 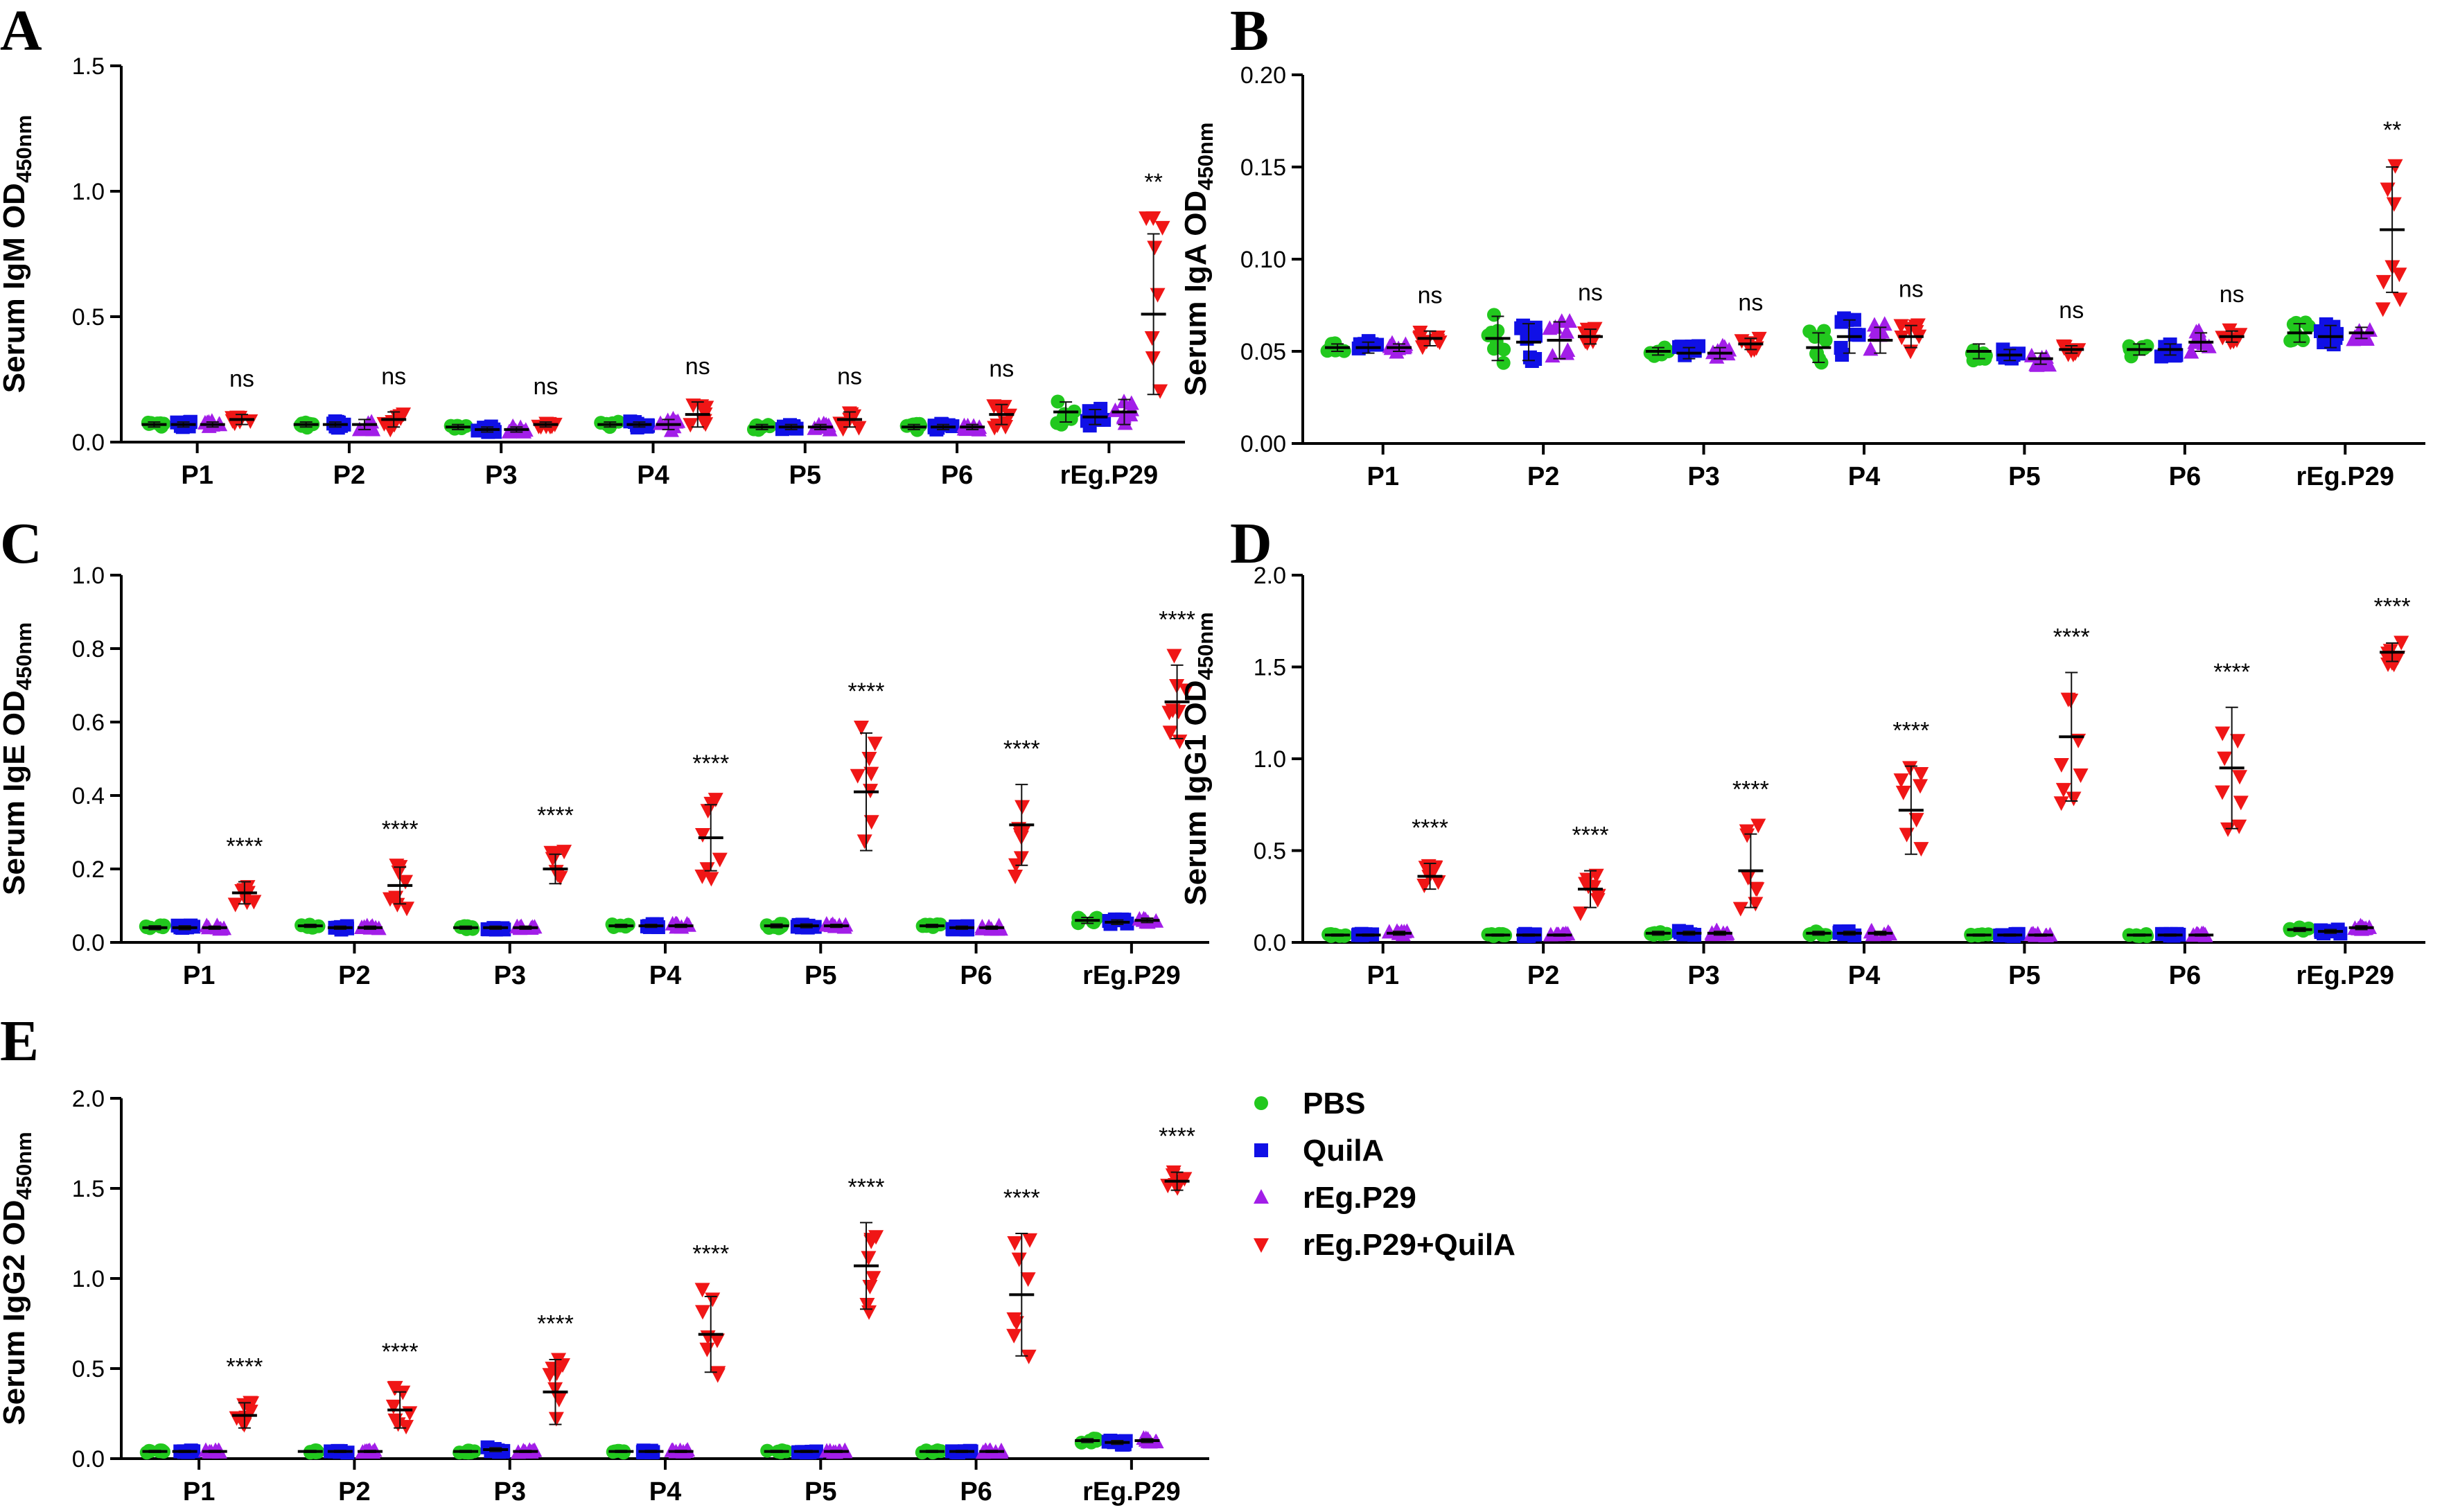 I want to click on y-tick-label: 2.0, so click(x=89, y=1099).